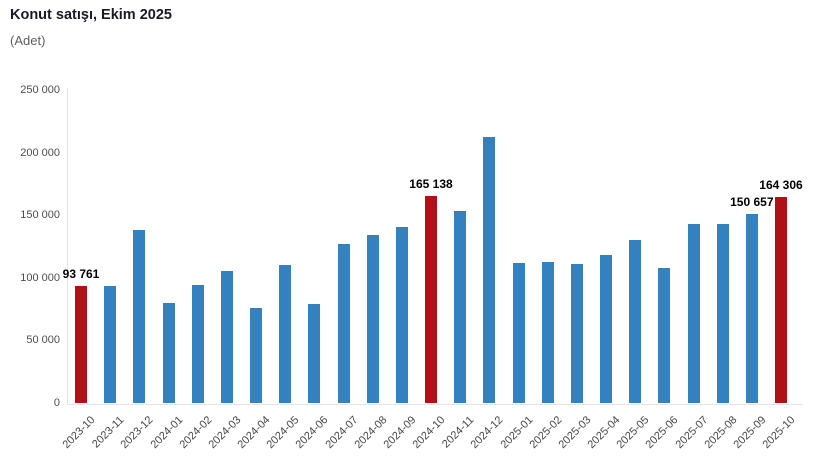 This screenshot has height=471, width=820. I want to click on chart-subtitle: (Adet), so click(28, 40).